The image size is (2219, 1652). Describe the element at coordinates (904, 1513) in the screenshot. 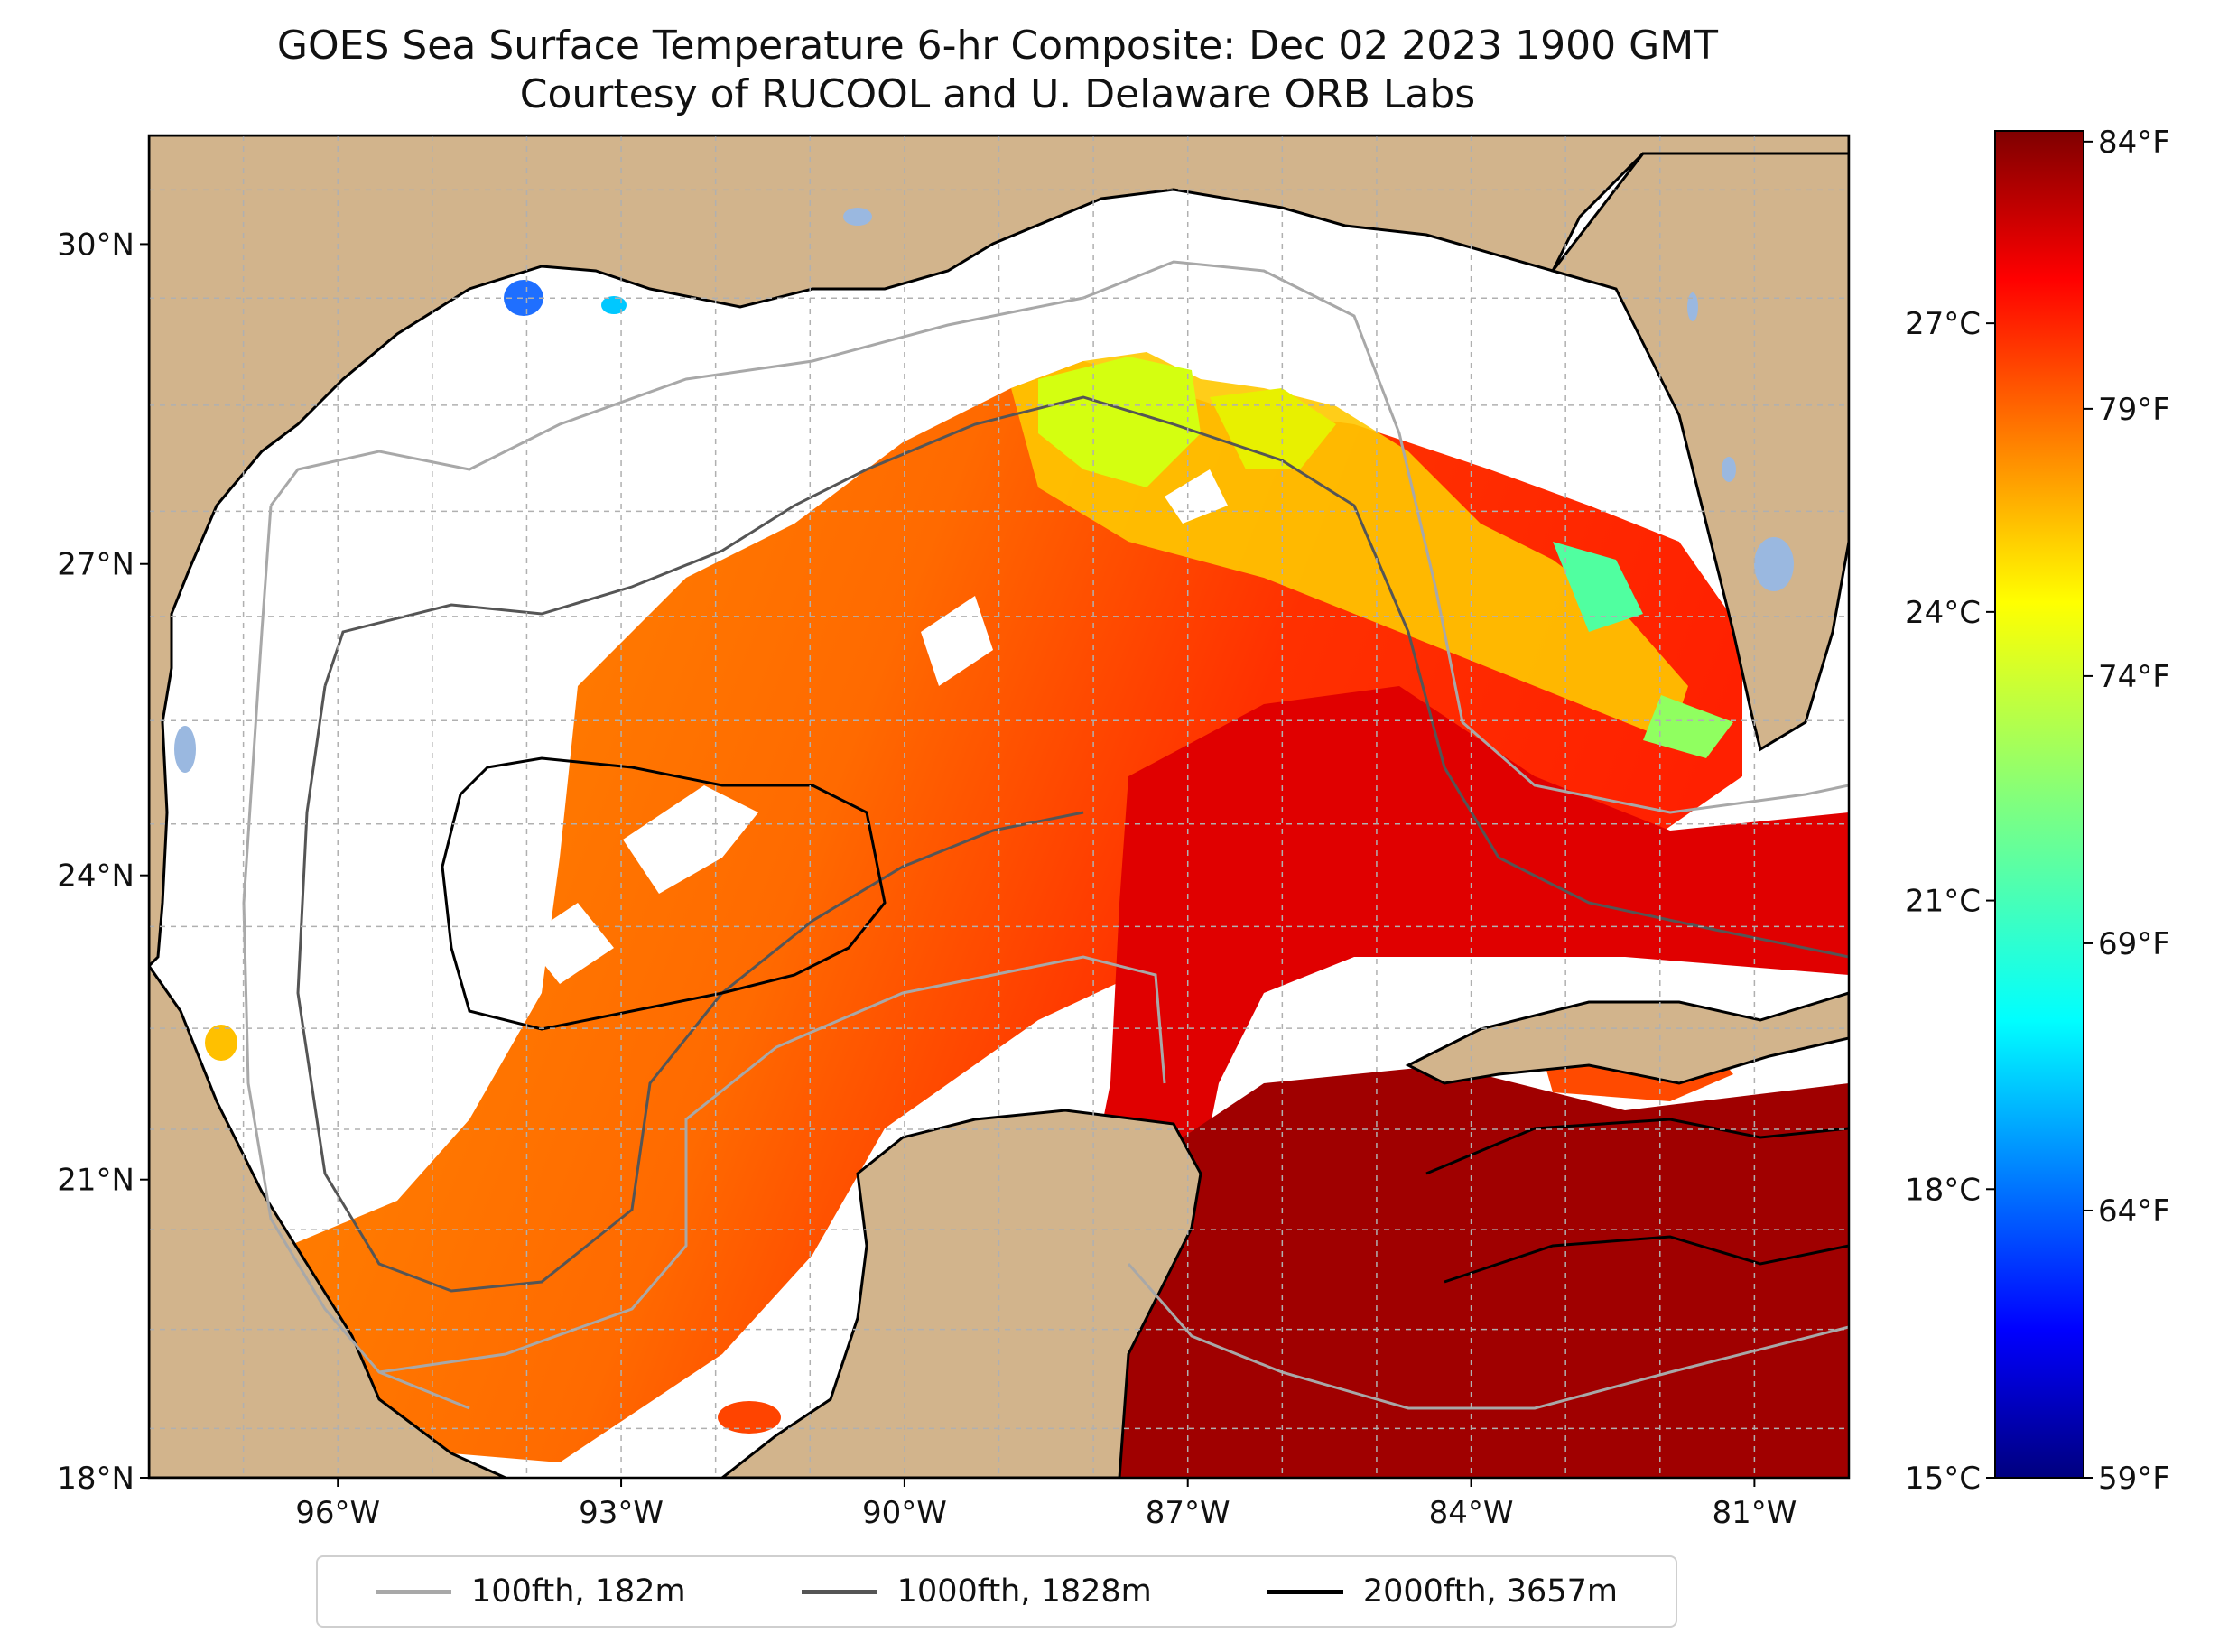

I see `lon-tick-label: 90°W` at that location.